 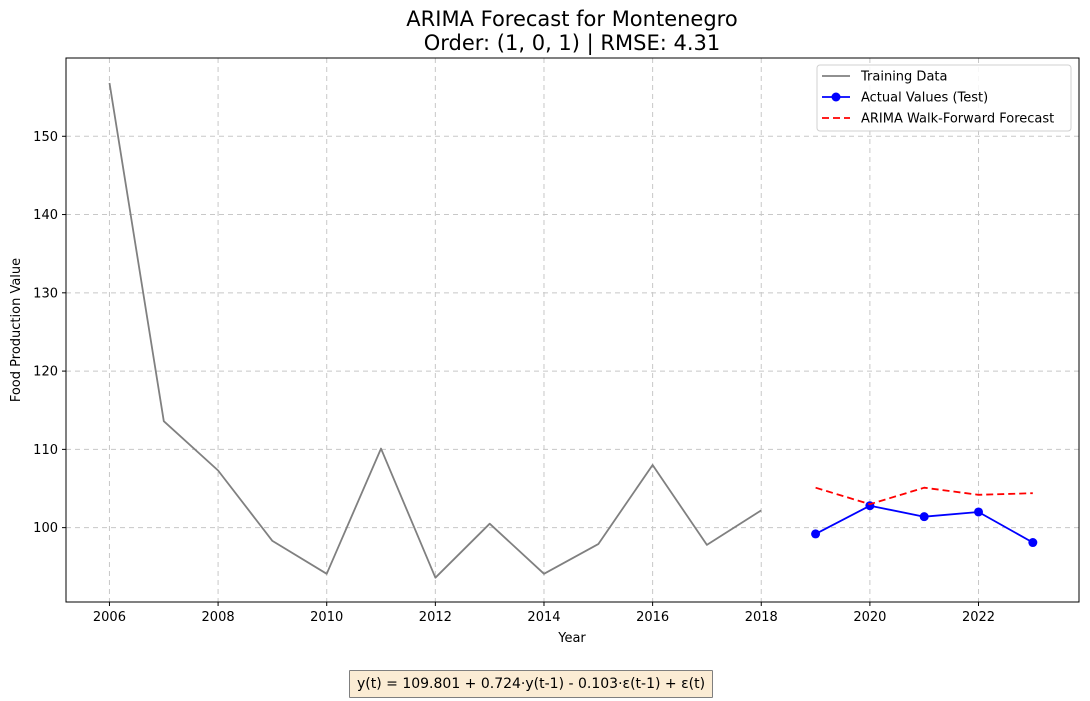 What do you see at coordinates (45, 528) in the screenshot?
I see `y-tick-label: 100` at bounding box center [45, 528].